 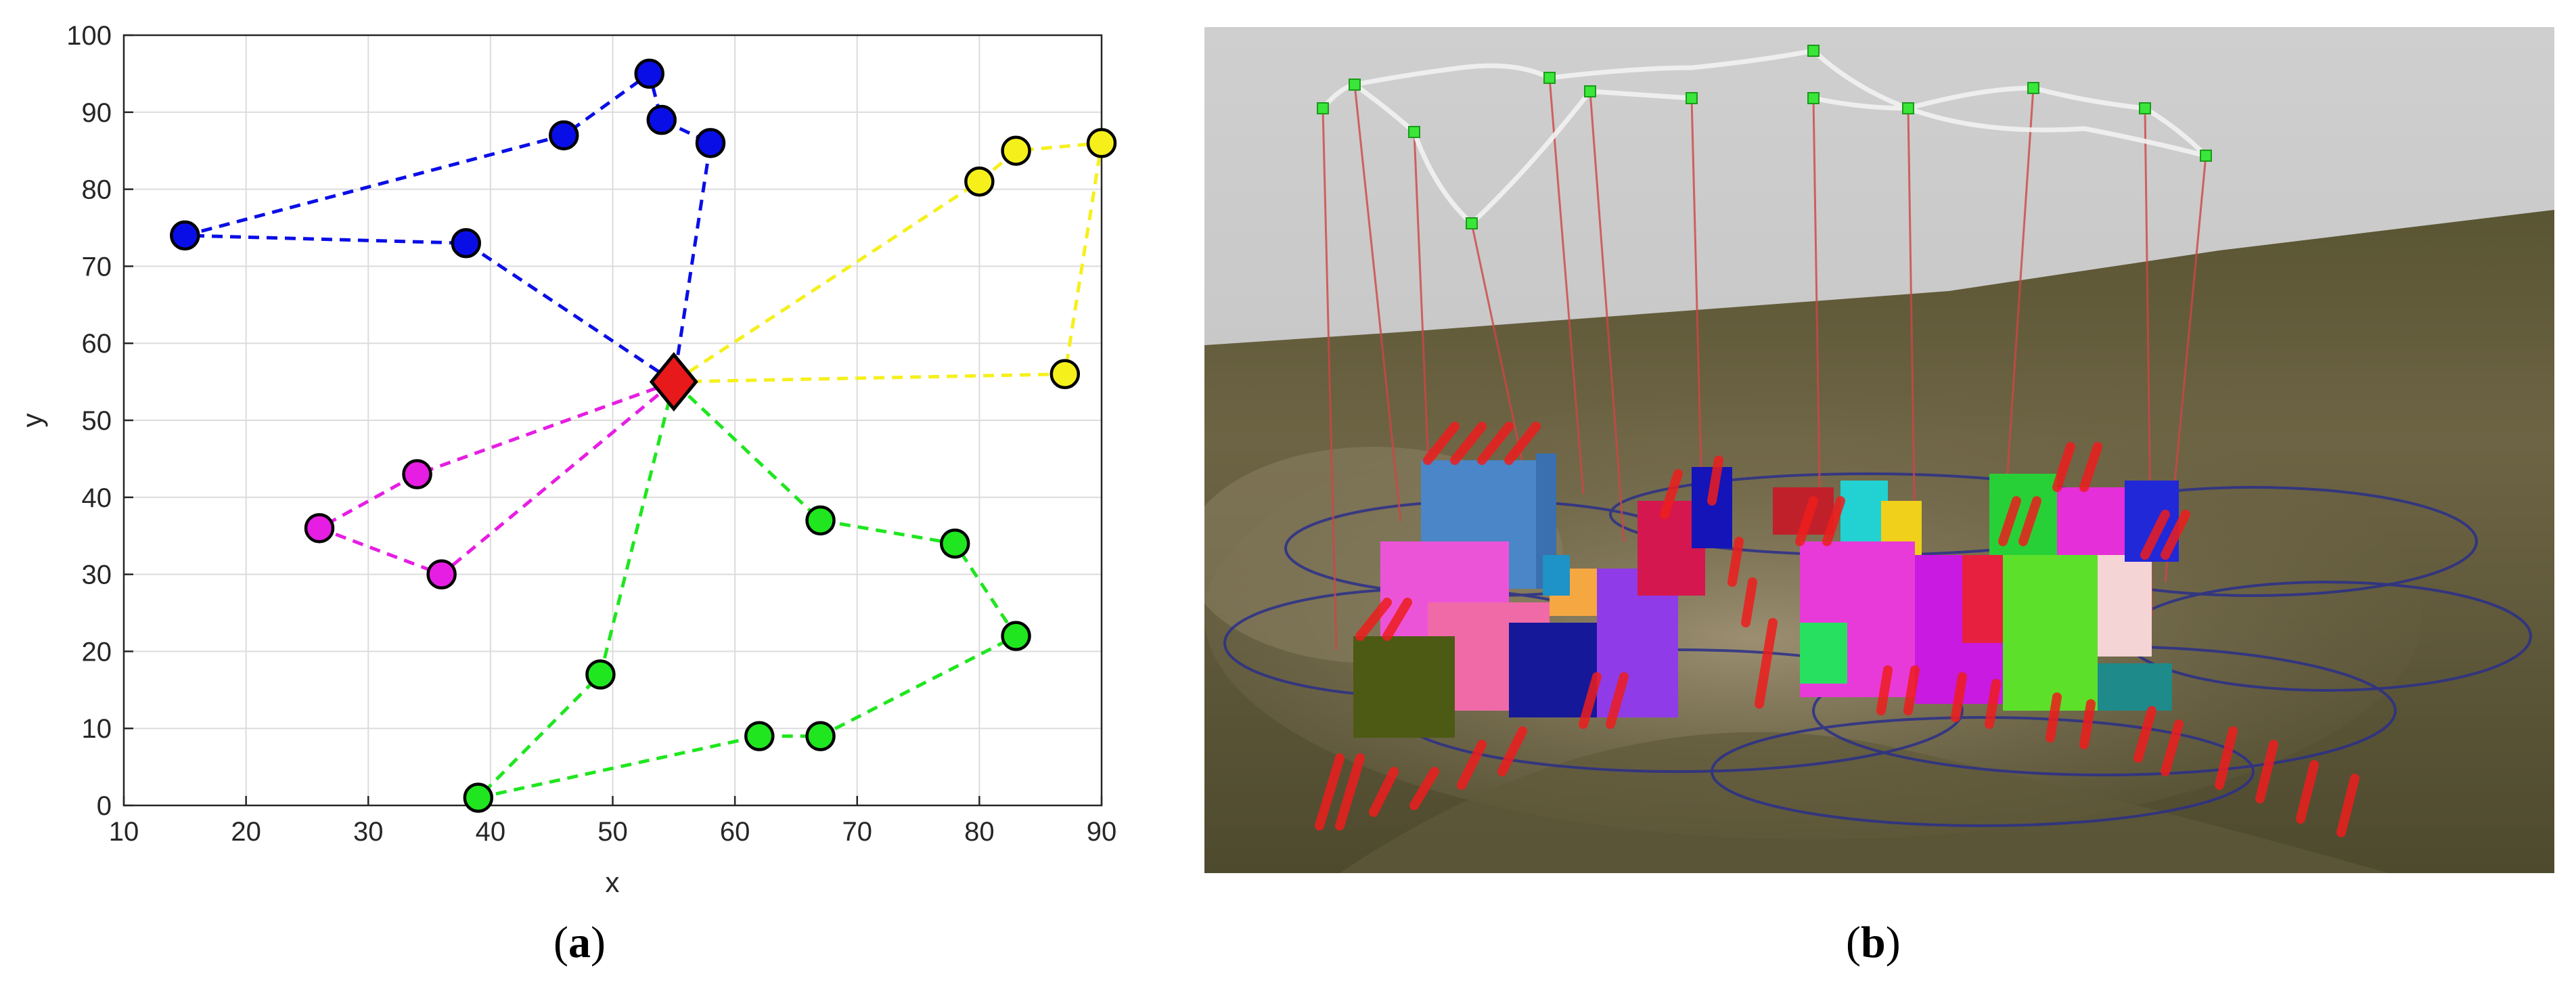 What do you see at coordinates (1764, 137) in the screenshot?
I see `uav-nodes` at bounding box center [1764, 137].